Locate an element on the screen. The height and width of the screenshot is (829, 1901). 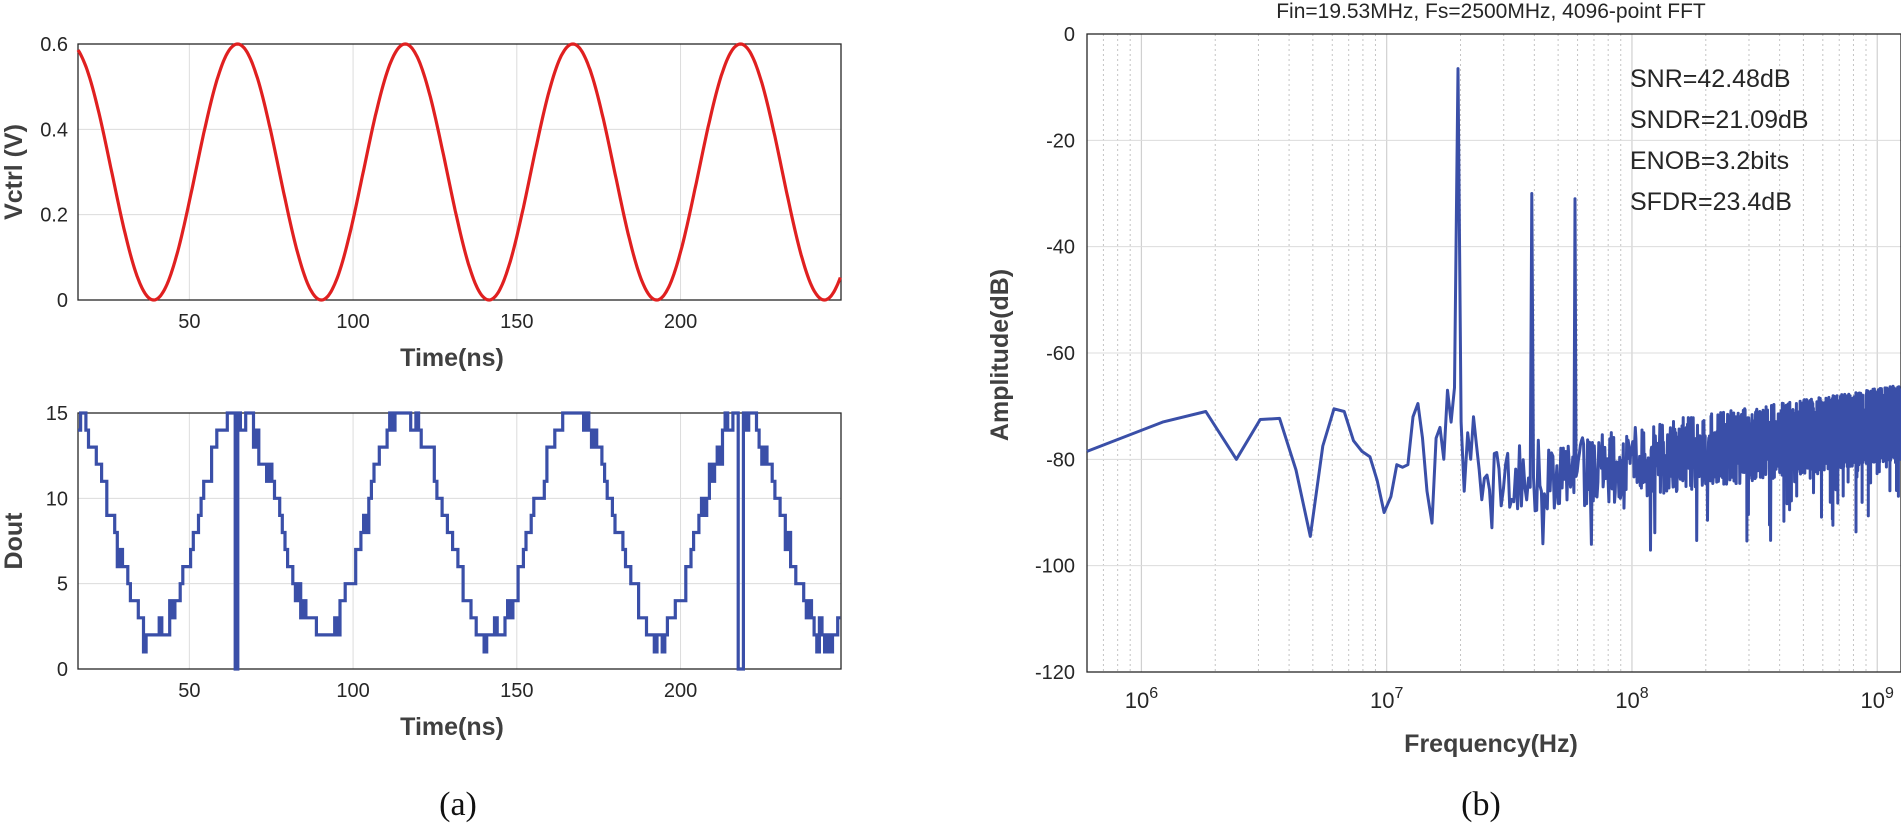
y-tick-label: -60 is located at coordinates (1060, 354).